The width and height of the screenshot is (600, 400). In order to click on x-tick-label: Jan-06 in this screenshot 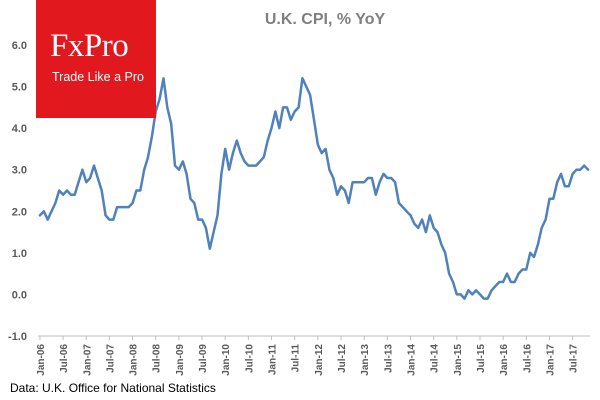, I will do `click(41, 360)`.